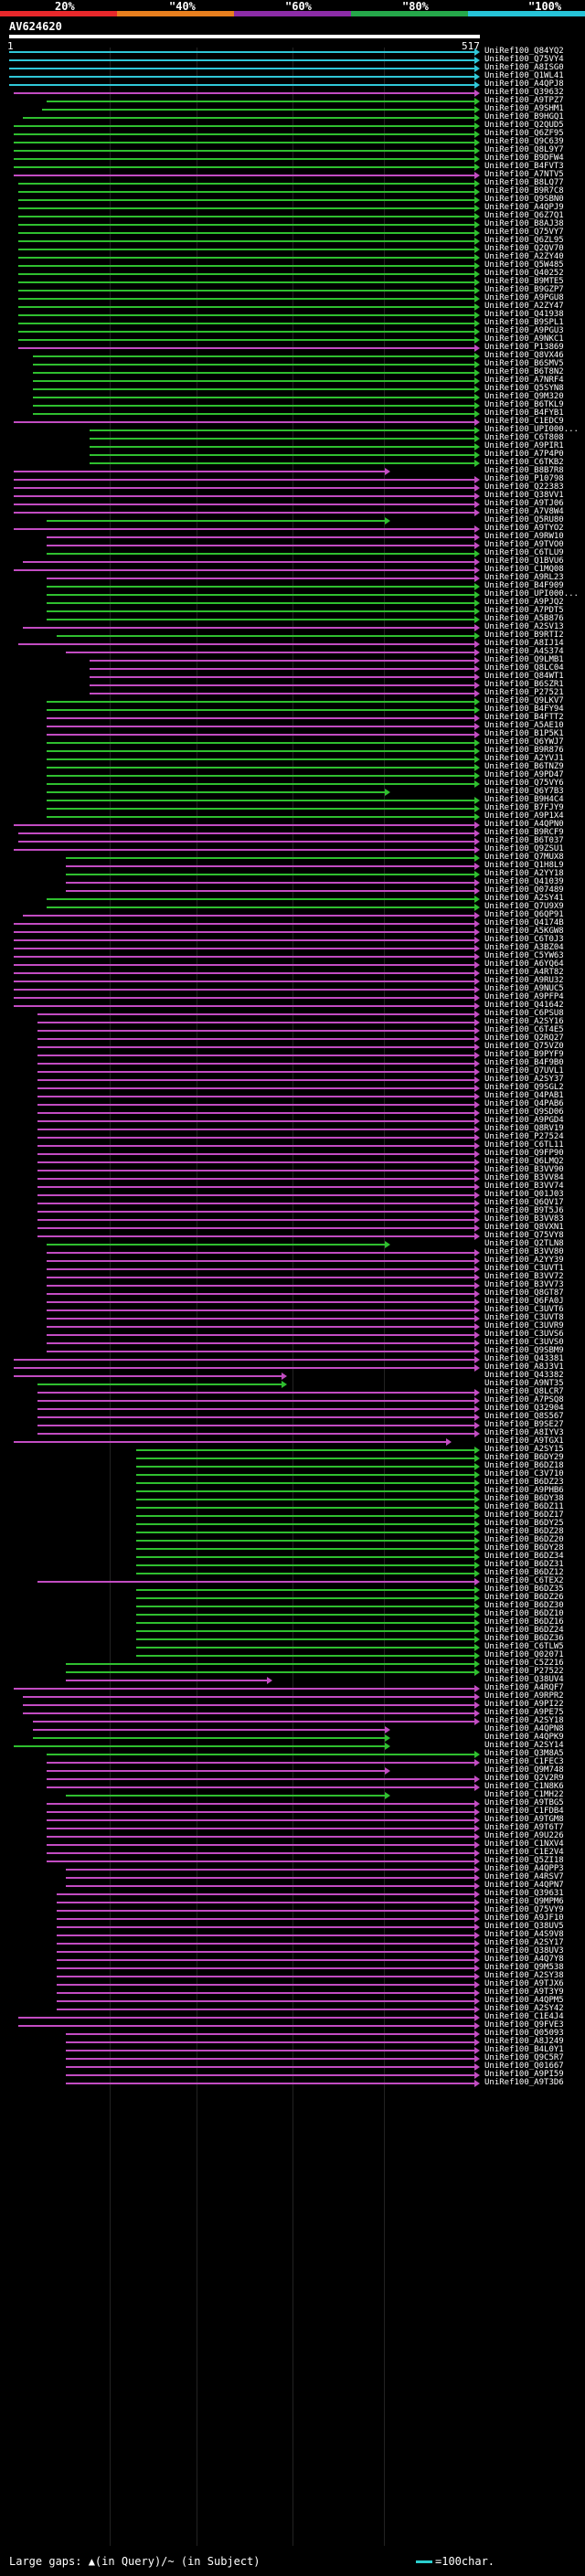 The width and height of the screenshot is (585, 2576). Describe the element at coordinates (524, 700) in the screenshot. I see `hit-label-link: UniRef100_Q9LKV7` at that location.